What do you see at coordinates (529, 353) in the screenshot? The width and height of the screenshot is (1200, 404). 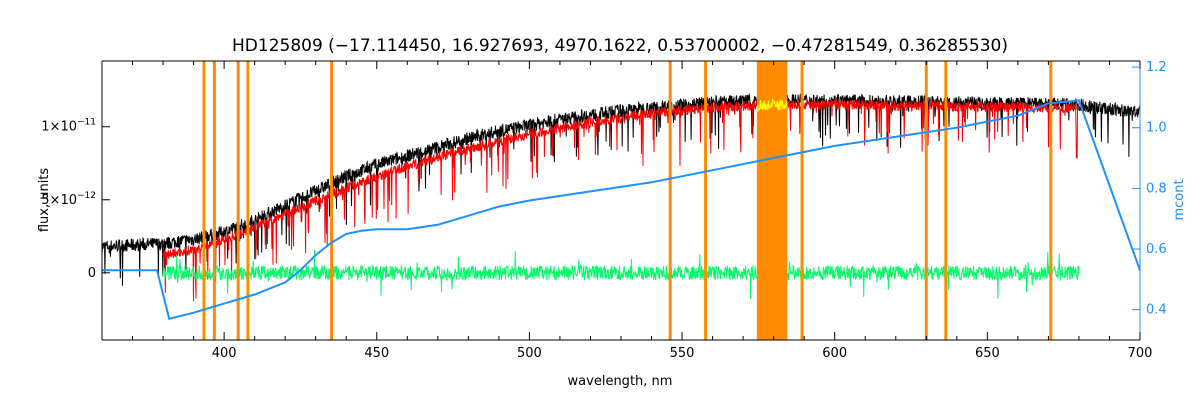 I see `x-tick-label: 500` at bounding box center [529, 353].